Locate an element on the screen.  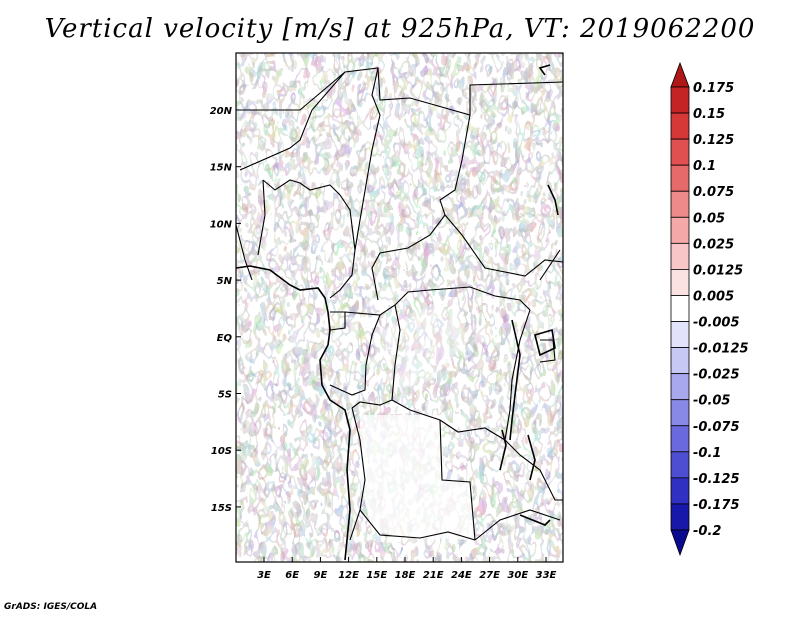
lat-tick-label: 20N is located at coordinates (221, 111).